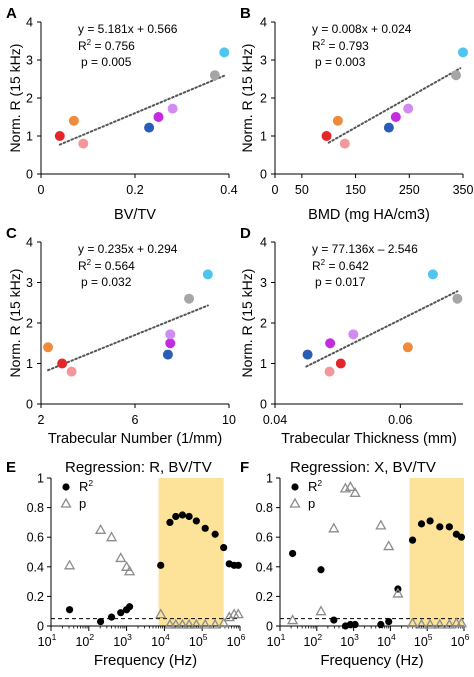  I want to click on x-tick-label: 0, so click(275, 190).